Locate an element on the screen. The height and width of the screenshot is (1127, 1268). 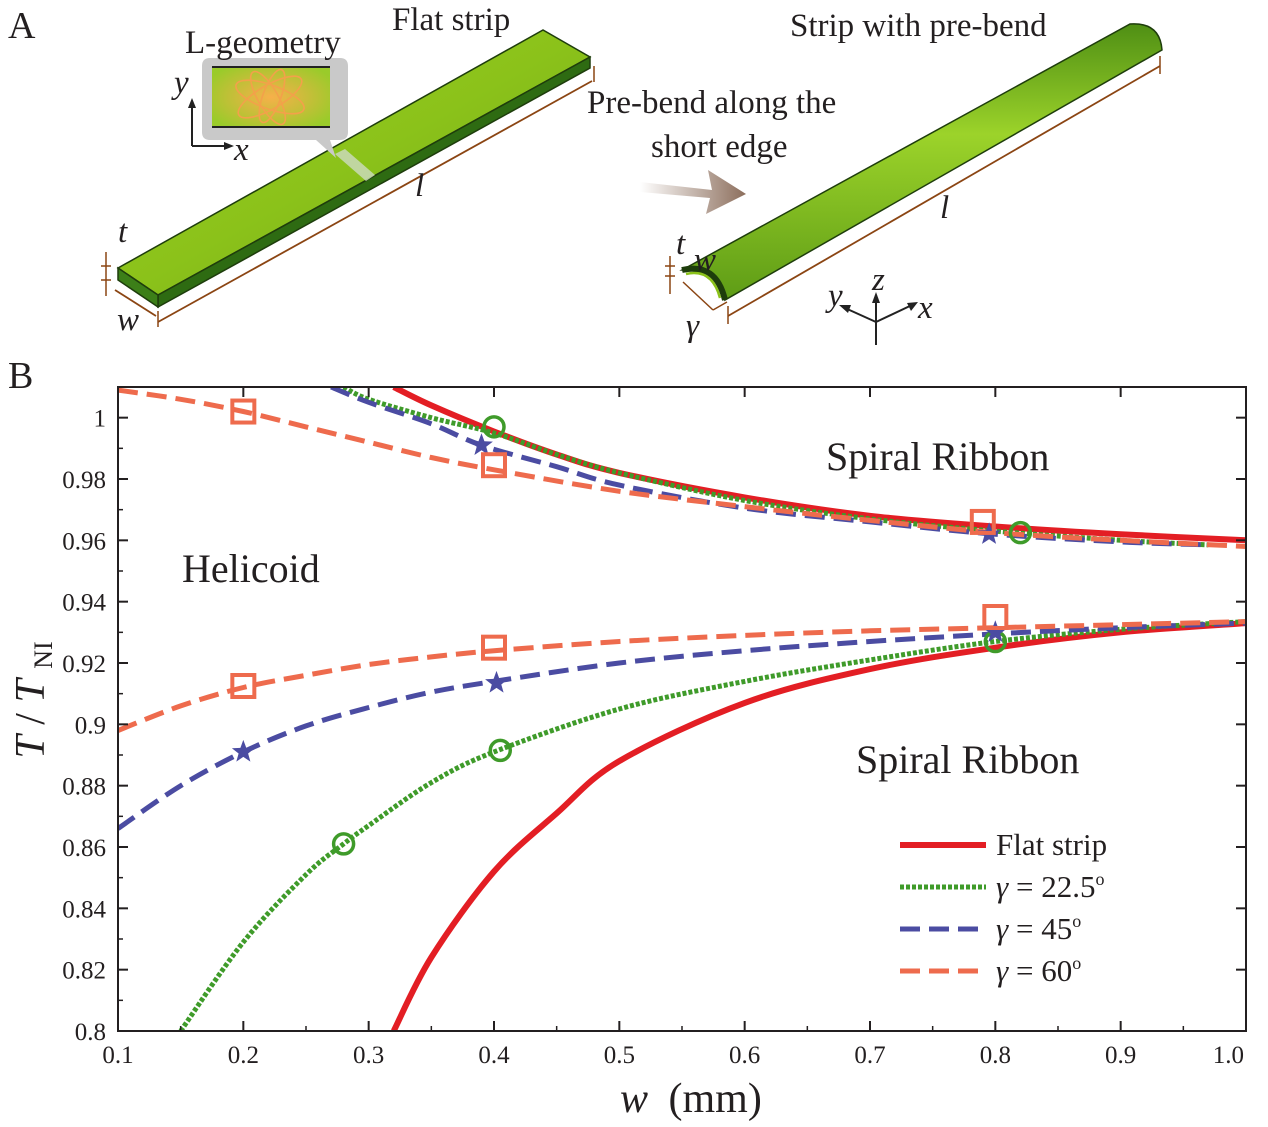
y-axis-label-var: T is located at coordinates (31, 746).